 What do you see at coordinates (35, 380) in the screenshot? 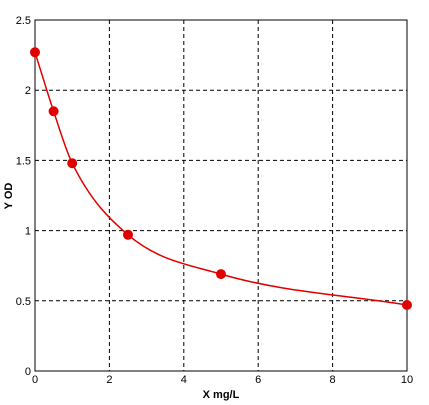
I see `x-tick-label: 0` at bounding box center [35, 380].